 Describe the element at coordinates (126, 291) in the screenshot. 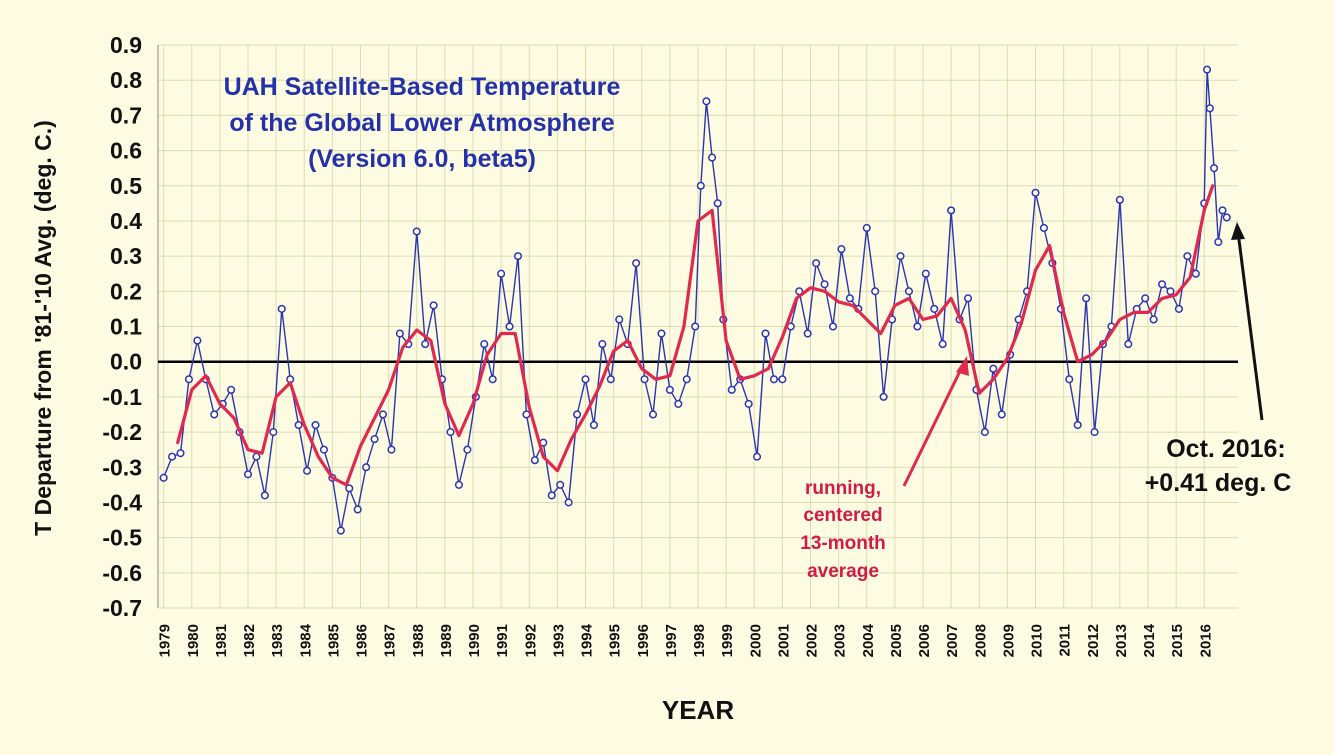

I see `y-tick-label: 0.2` at that location.